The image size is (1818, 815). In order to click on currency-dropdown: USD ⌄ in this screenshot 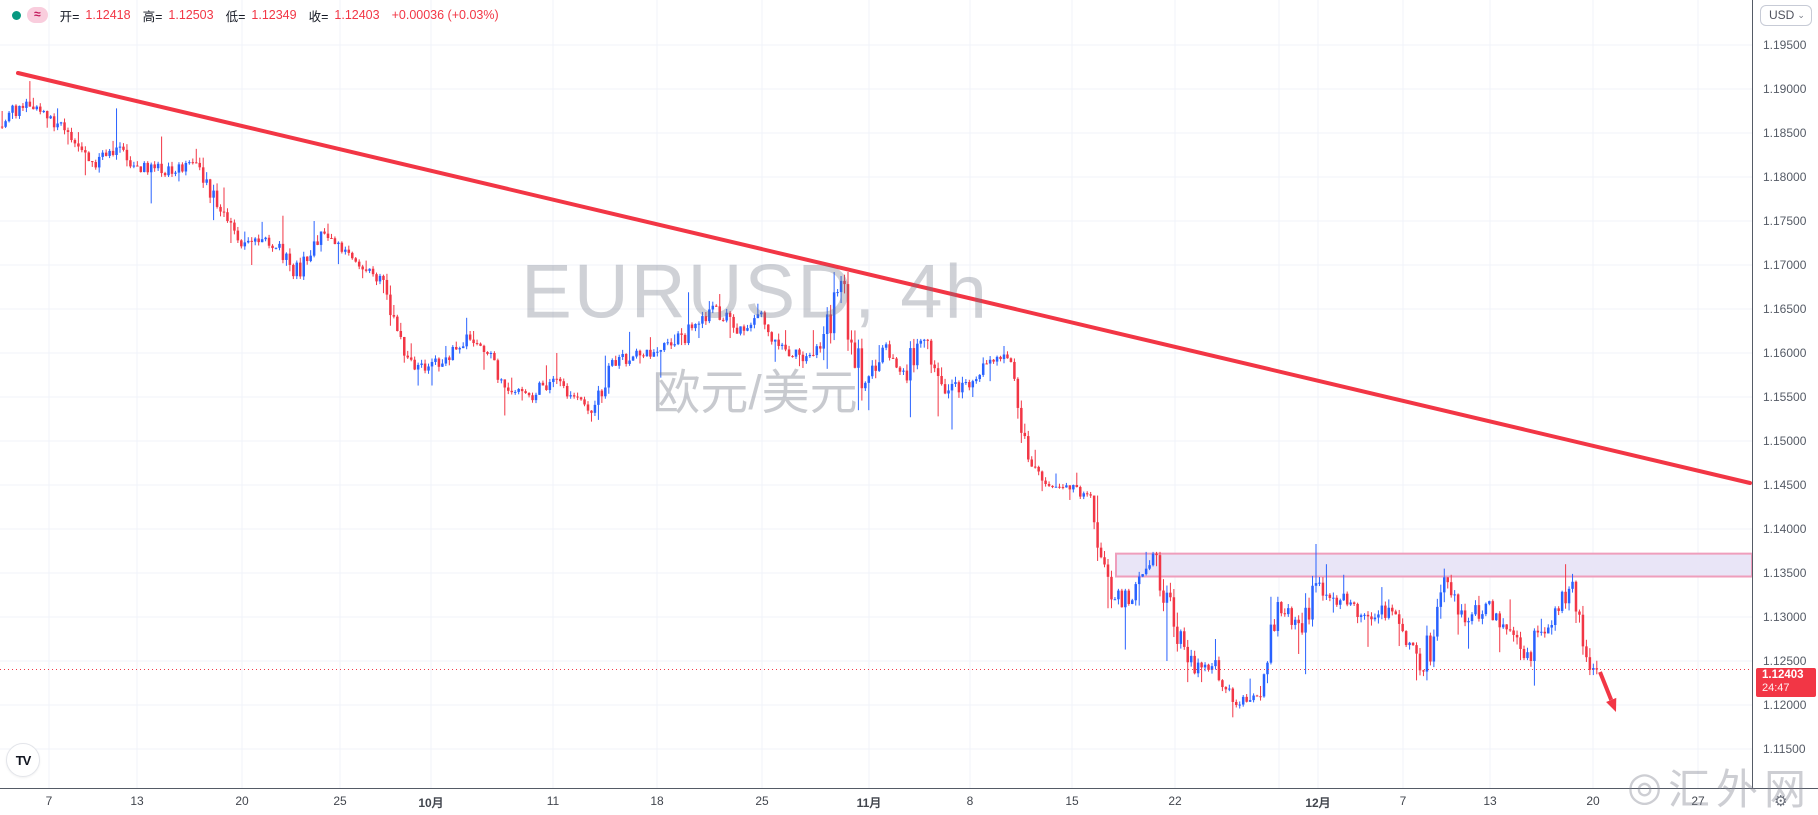, I will do `click(1786, 15)`.